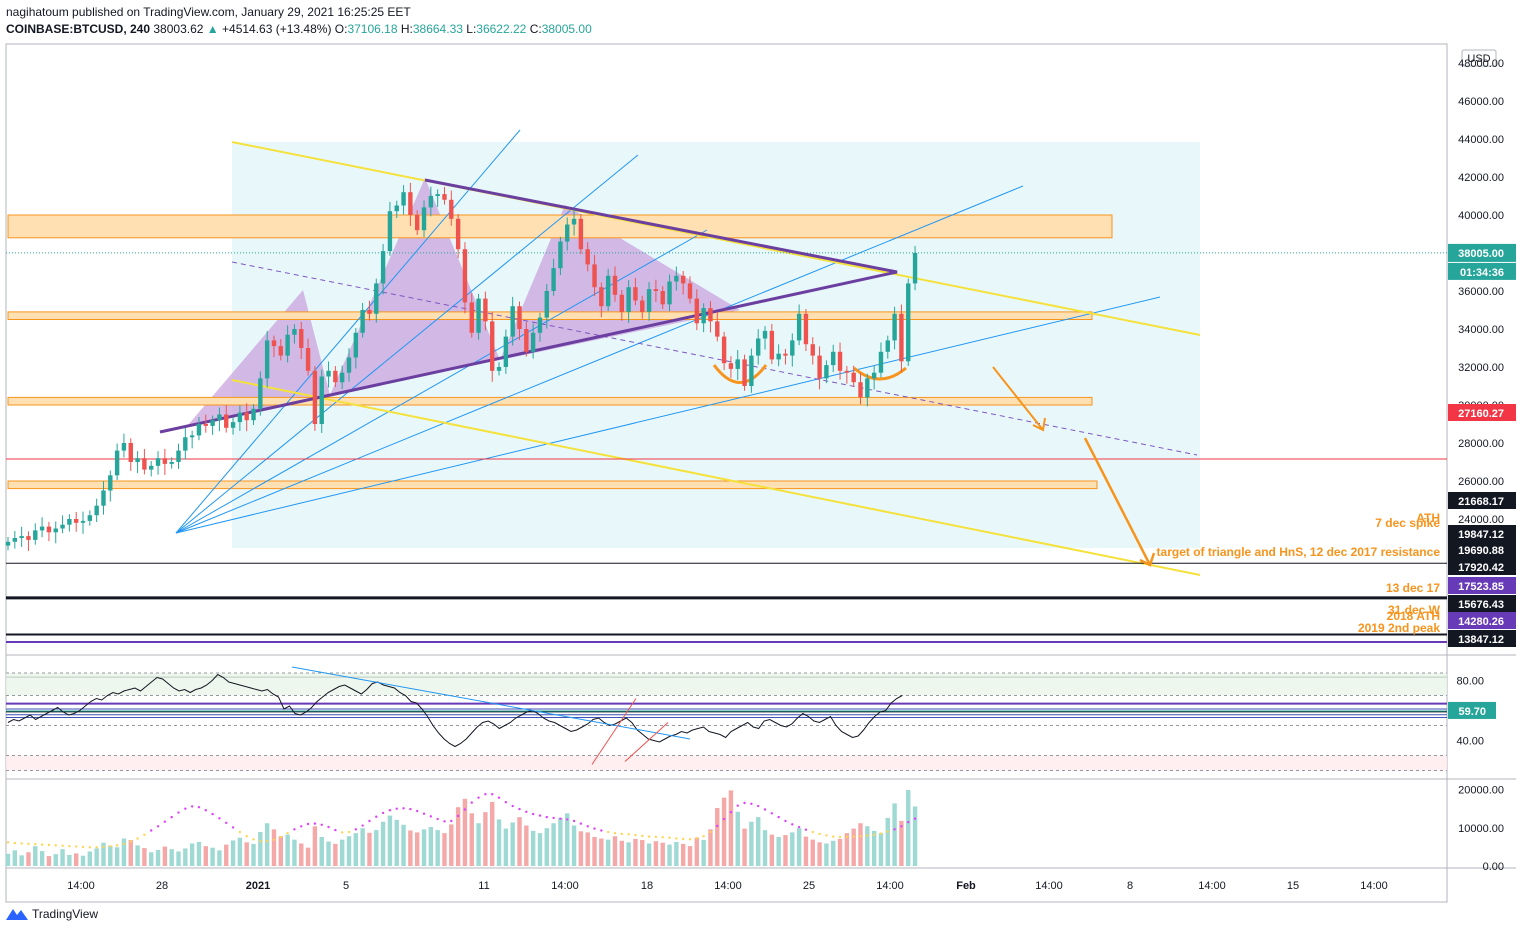 The height and width of the screenshot is (934, 1521). Describe the element at coordinates (1374, 886) in the screenshot. I see `time-tick: 14:00` at that location.